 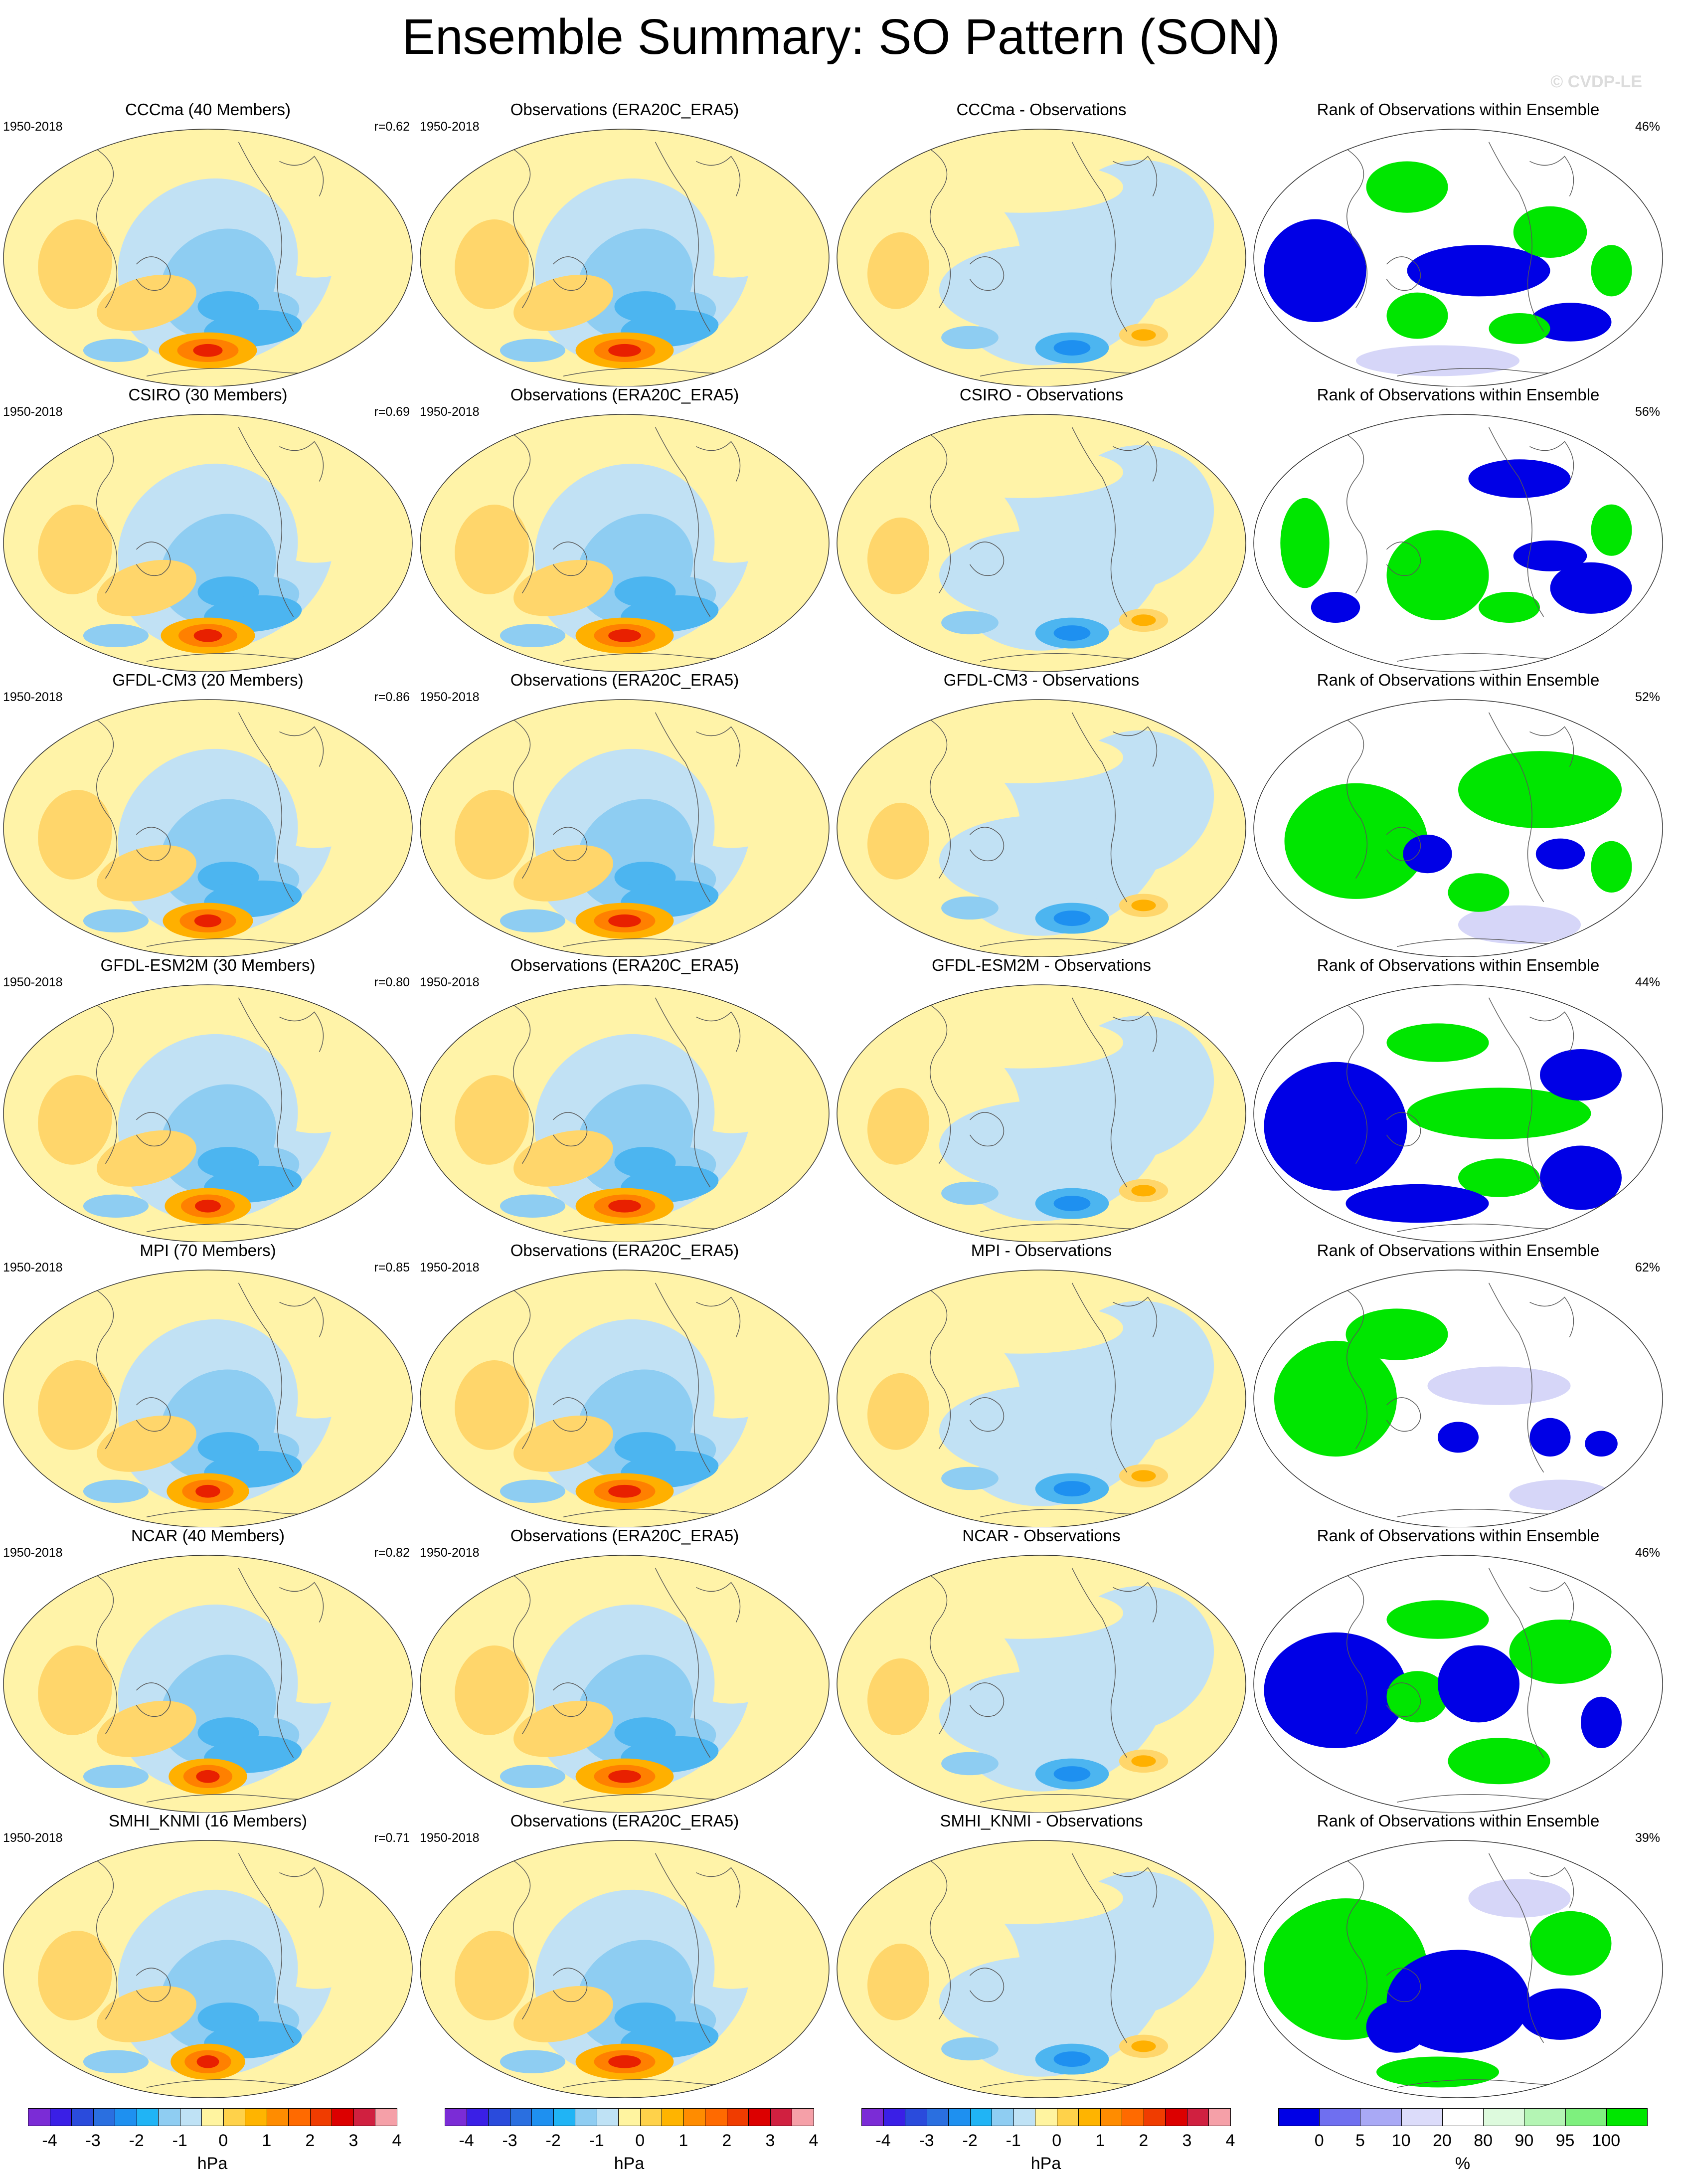 What do you see at coordinates (1648, 697) in the screenshot?
I see `rank-percent: 52%` at bounding box center [1648, 697].